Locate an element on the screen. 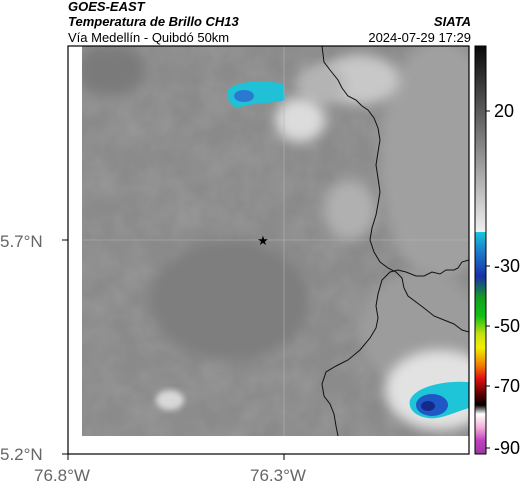 This screenshot has width=526, height=491. colorbar-frame is located at coordinates (480, 250).